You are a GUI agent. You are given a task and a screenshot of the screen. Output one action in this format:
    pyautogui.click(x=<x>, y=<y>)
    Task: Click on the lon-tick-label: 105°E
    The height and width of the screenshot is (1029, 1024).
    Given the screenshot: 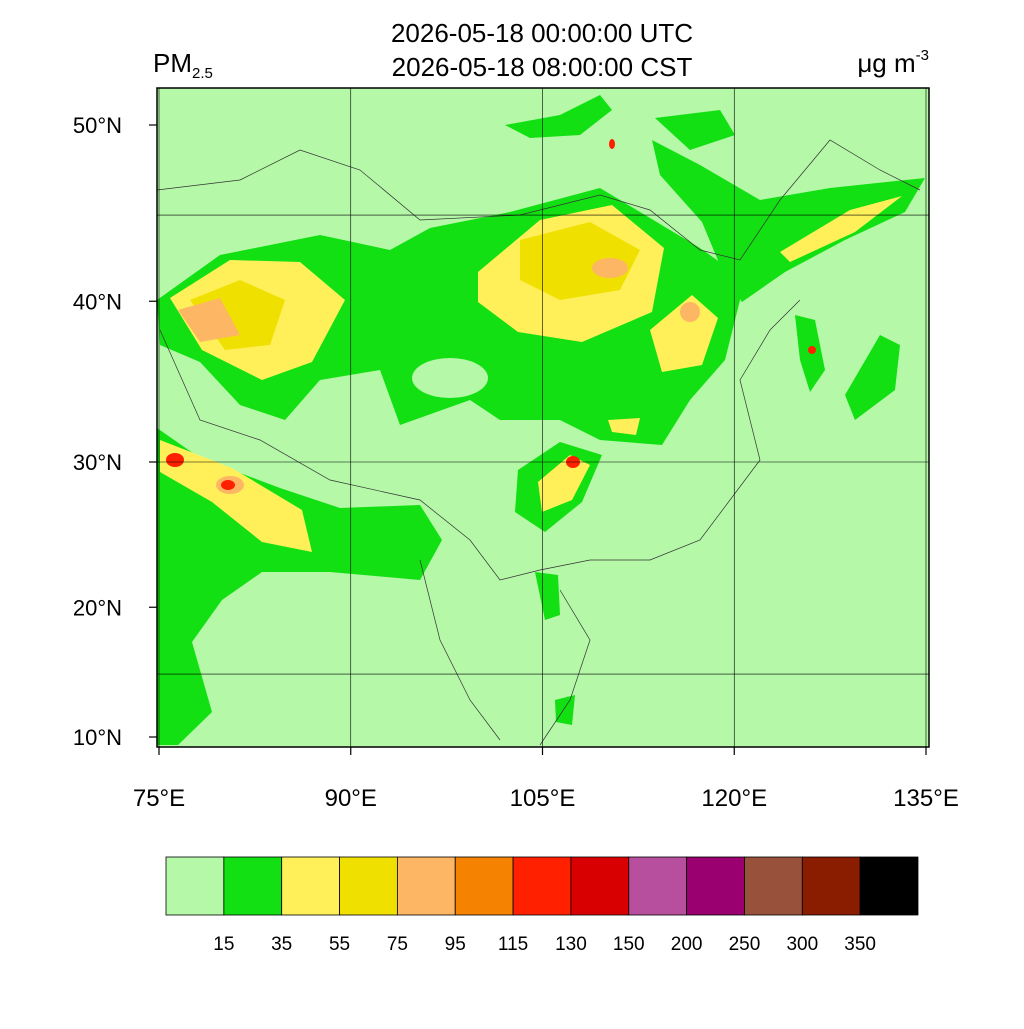 What is the action you would take?
    pyautogui.click(x=543, y=798)
    